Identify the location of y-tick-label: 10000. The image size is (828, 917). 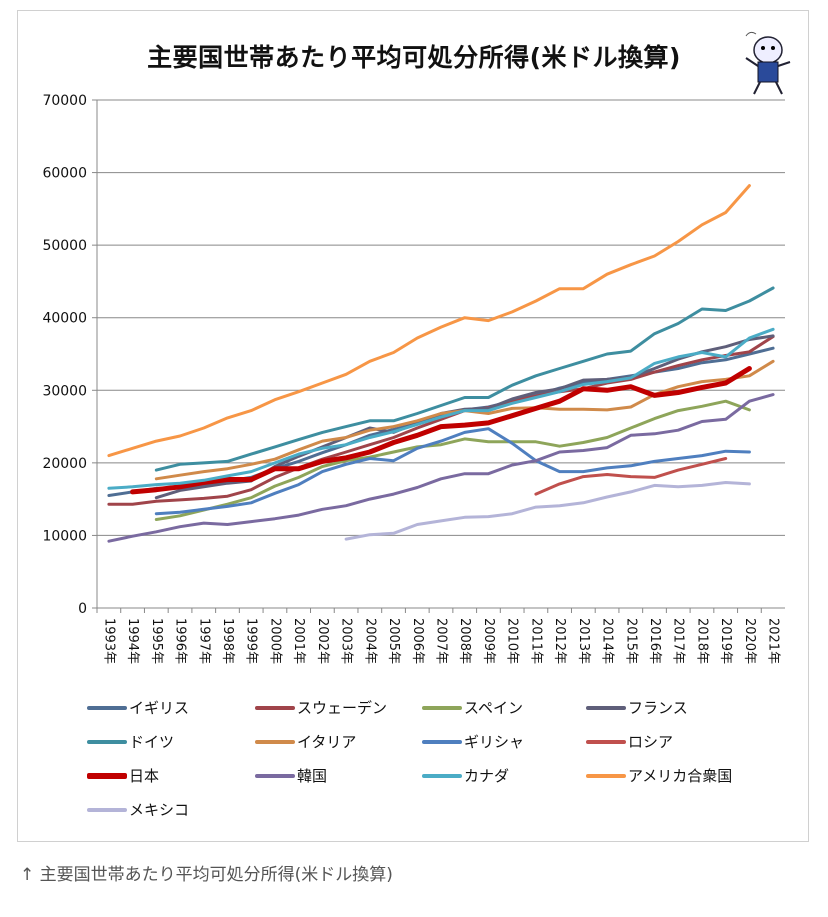
(64, 536).